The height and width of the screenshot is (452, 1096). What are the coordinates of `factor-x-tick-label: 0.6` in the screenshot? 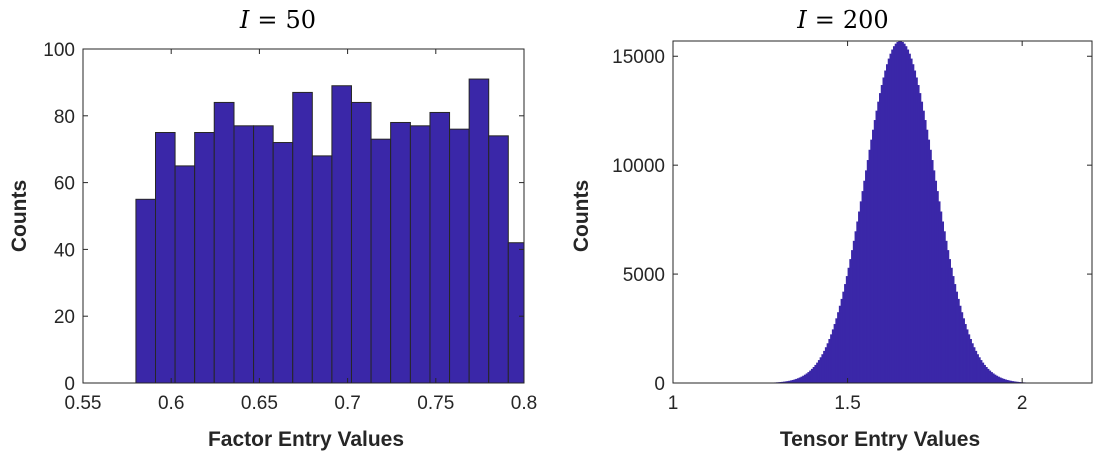 It's located at (171, 403).